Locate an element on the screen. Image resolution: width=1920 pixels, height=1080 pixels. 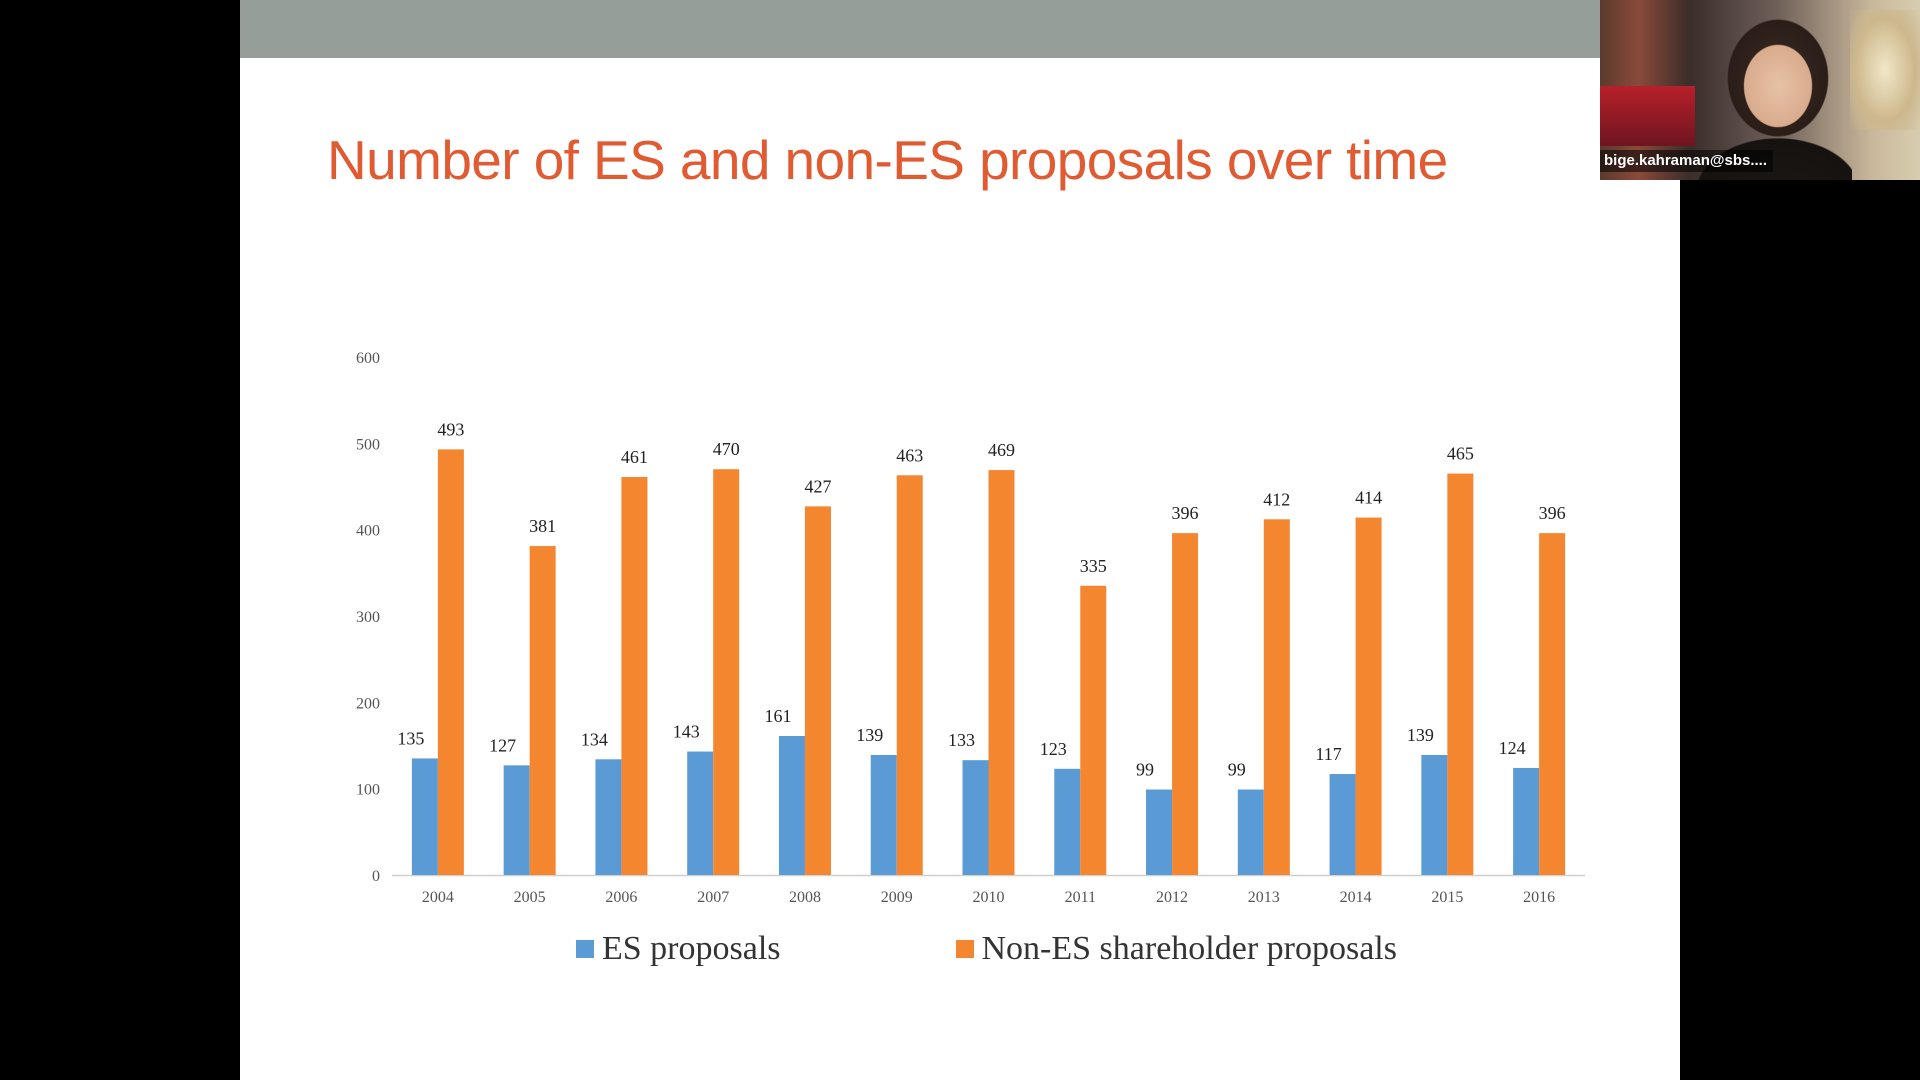
bar-non-es-2005 is located at coordinates (542, 710).